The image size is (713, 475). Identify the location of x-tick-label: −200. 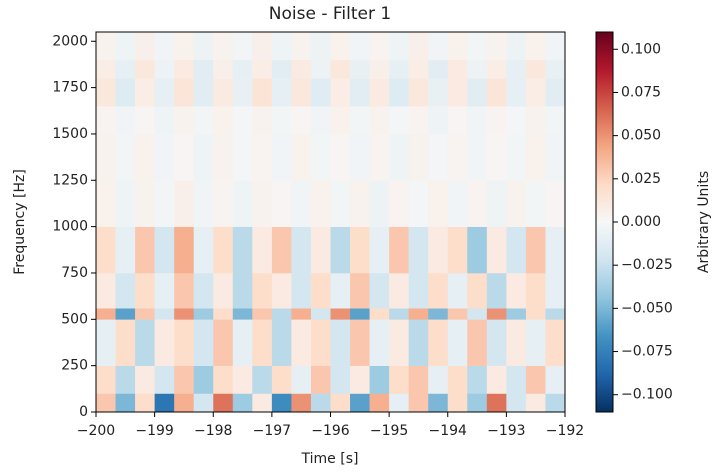
(96, 431).